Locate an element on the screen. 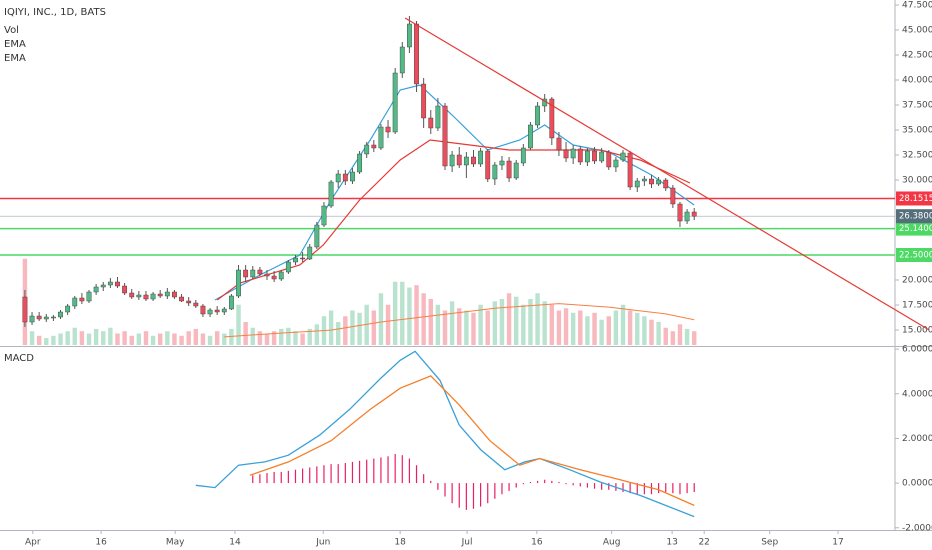  level-label: 22.5000 is located at coordinates (915, 256).